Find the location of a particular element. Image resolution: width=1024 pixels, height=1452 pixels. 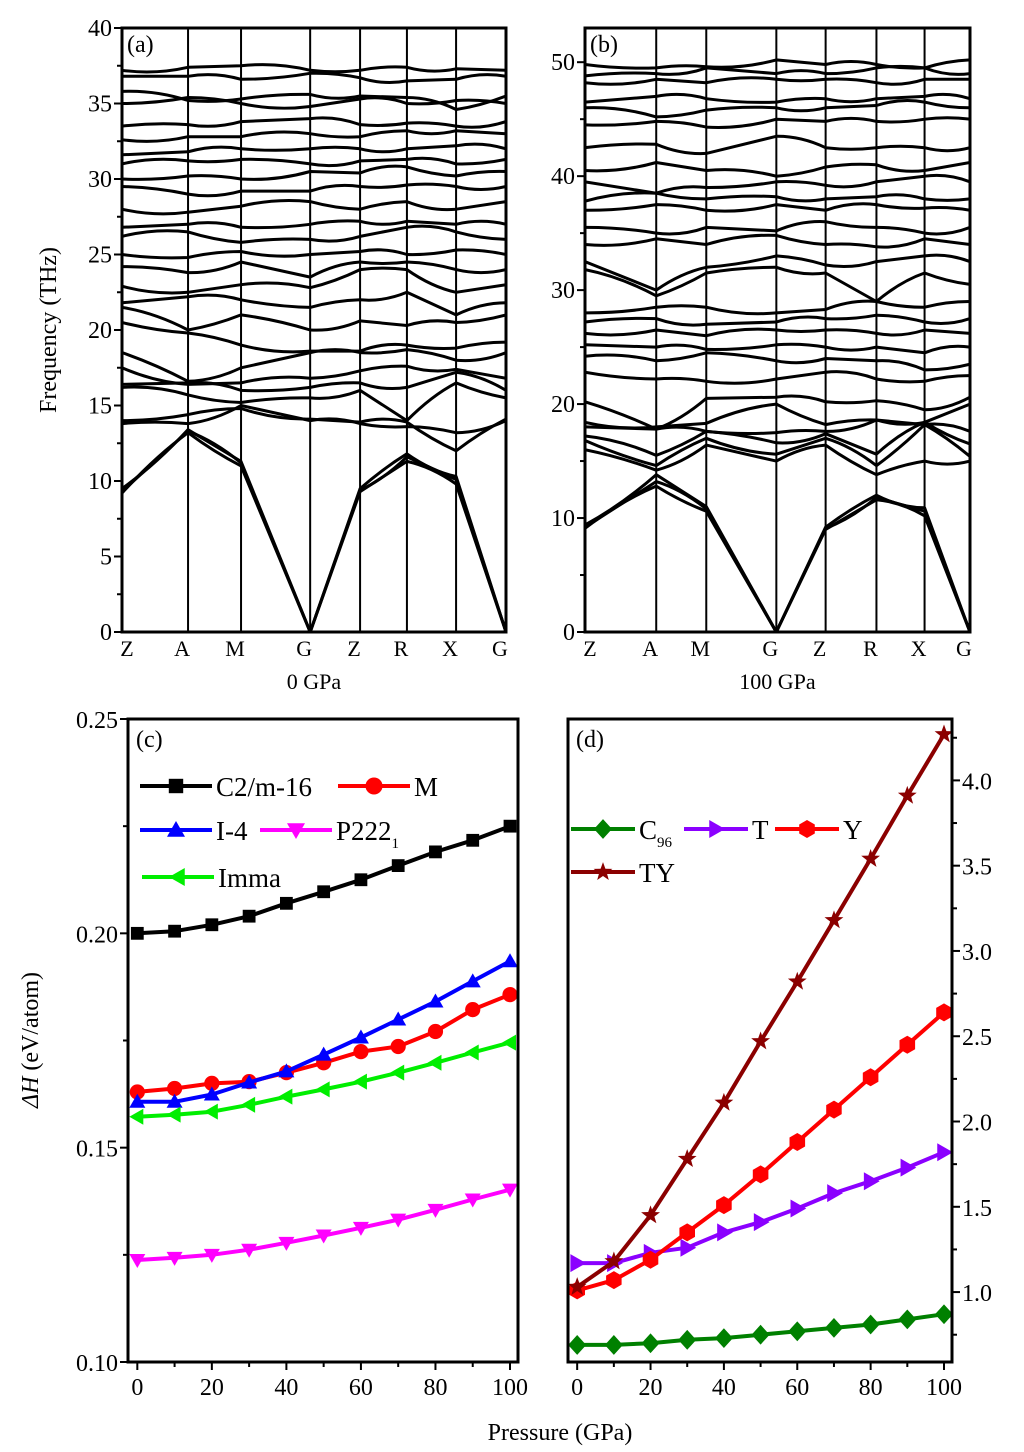

panel-c-legend: C2/m-16 M I-4 P2221 Imma is located at coordinates (289, 832).